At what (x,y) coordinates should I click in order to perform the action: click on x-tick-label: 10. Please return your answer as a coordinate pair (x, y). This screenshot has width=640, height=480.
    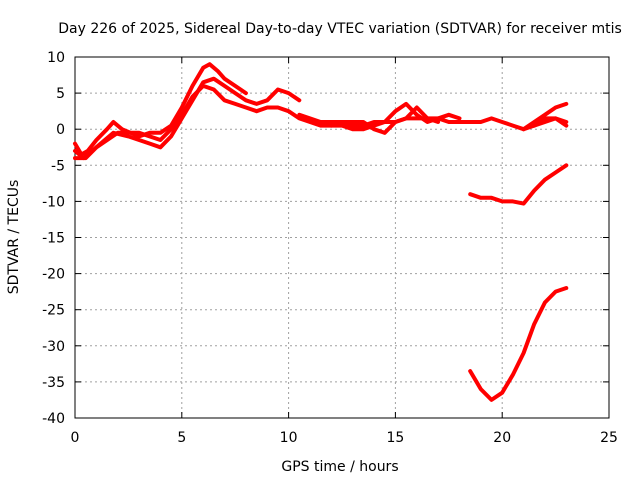
    Looking at the image, I should click on (289, 438).